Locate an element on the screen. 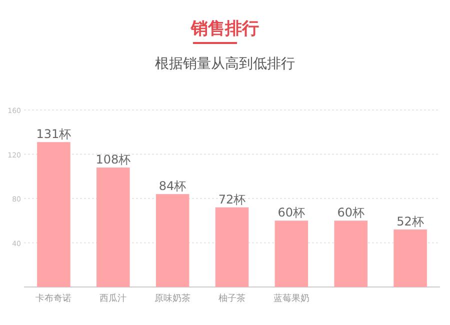  x-tick-label: 蓝莓果奶 is located at coordinates (291, 298).